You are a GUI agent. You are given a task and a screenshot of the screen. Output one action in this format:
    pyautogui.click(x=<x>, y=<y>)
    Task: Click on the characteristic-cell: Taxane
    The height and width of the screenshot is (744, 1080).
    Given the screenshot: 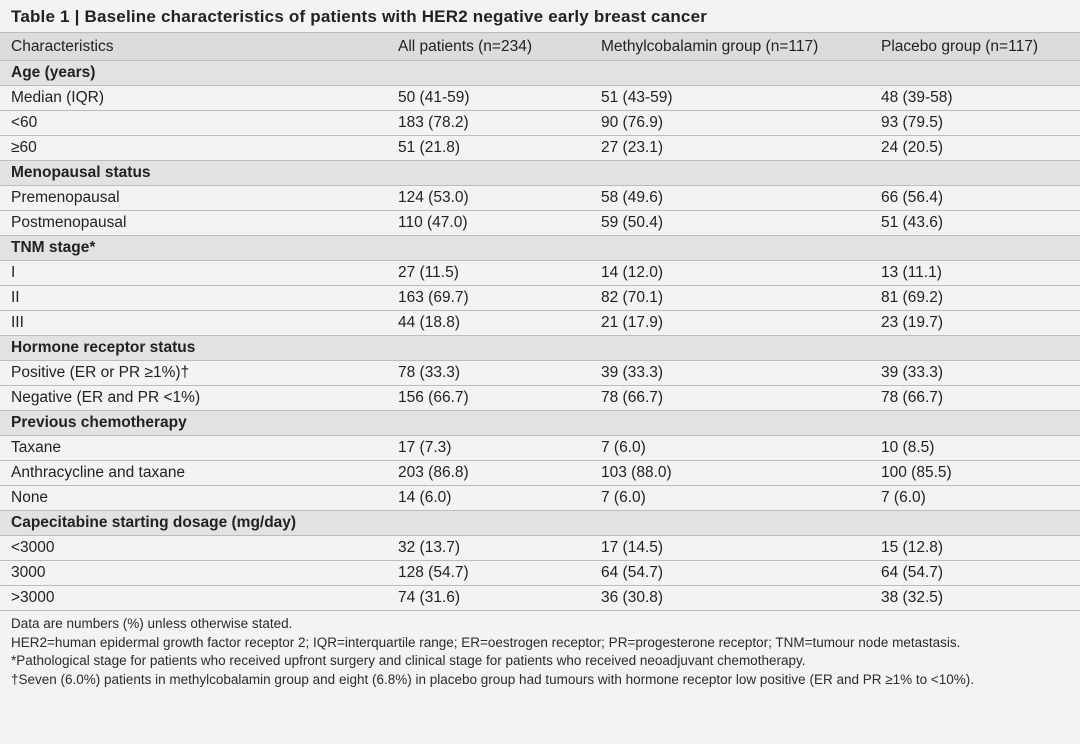 What is the action you would take?
    pyautogui.click(x=193, y=448)
    